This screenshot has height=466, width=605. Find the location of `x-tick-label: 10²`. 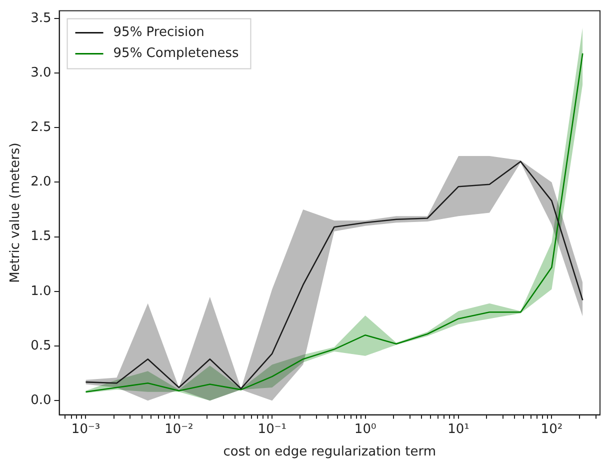

x-tick-label: 10² is located at coordinates (551, 429).